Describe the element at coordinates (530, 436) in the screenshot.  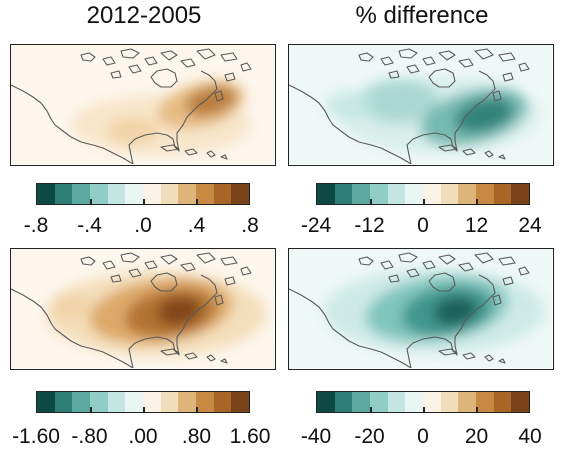
I see `tick-label: 40` at that location.